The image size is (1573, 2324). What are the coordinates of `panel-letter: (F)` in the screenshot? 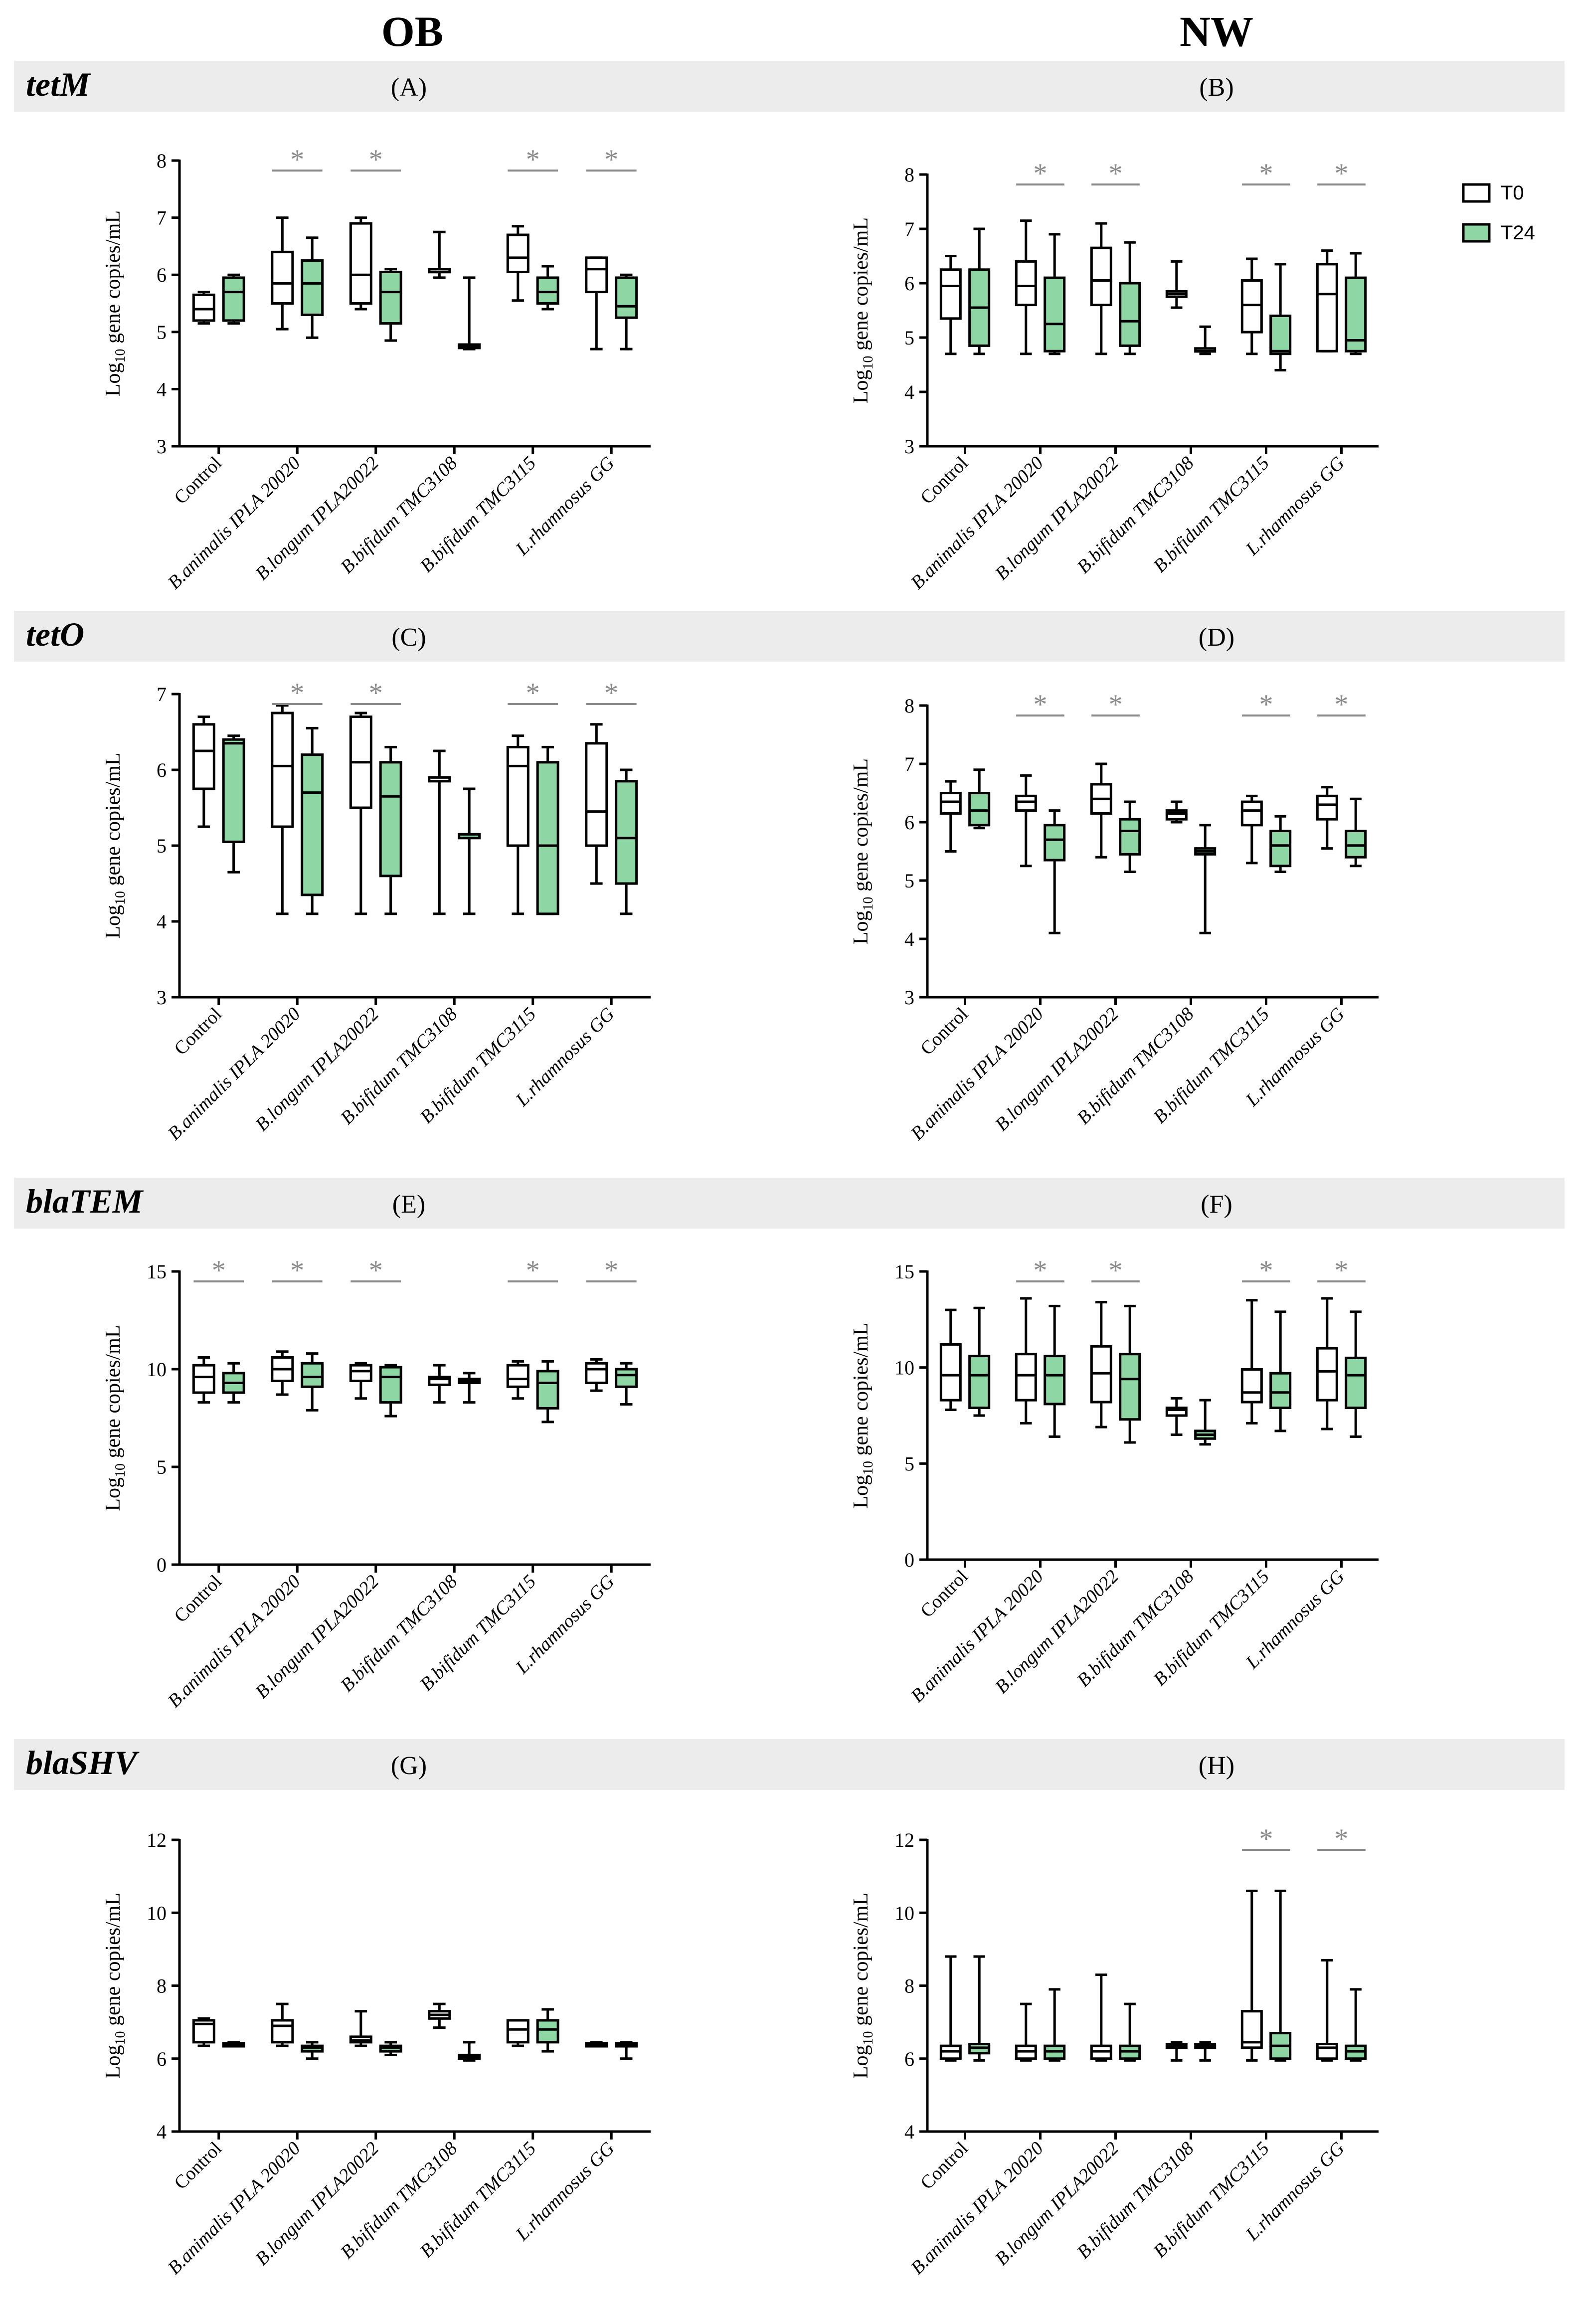 It's located at (1216, 1204).